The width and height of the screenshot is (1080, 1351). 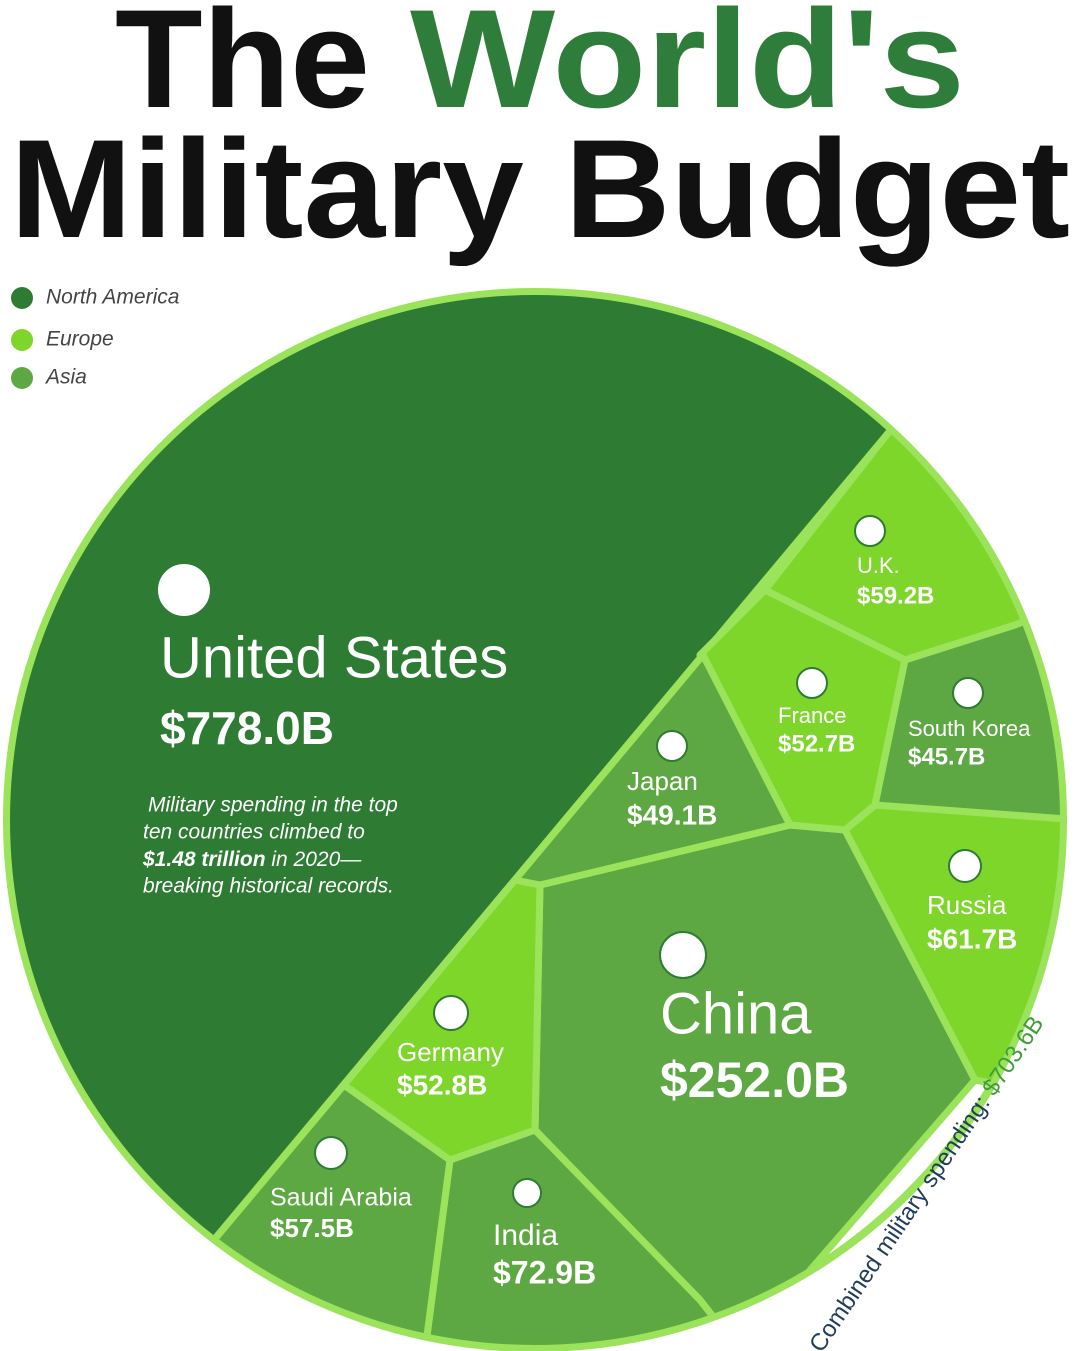 What do you see at coordinates (112, 297) in the screenshot?
I see `legend-label: North America` at bounding box center [112, 297].